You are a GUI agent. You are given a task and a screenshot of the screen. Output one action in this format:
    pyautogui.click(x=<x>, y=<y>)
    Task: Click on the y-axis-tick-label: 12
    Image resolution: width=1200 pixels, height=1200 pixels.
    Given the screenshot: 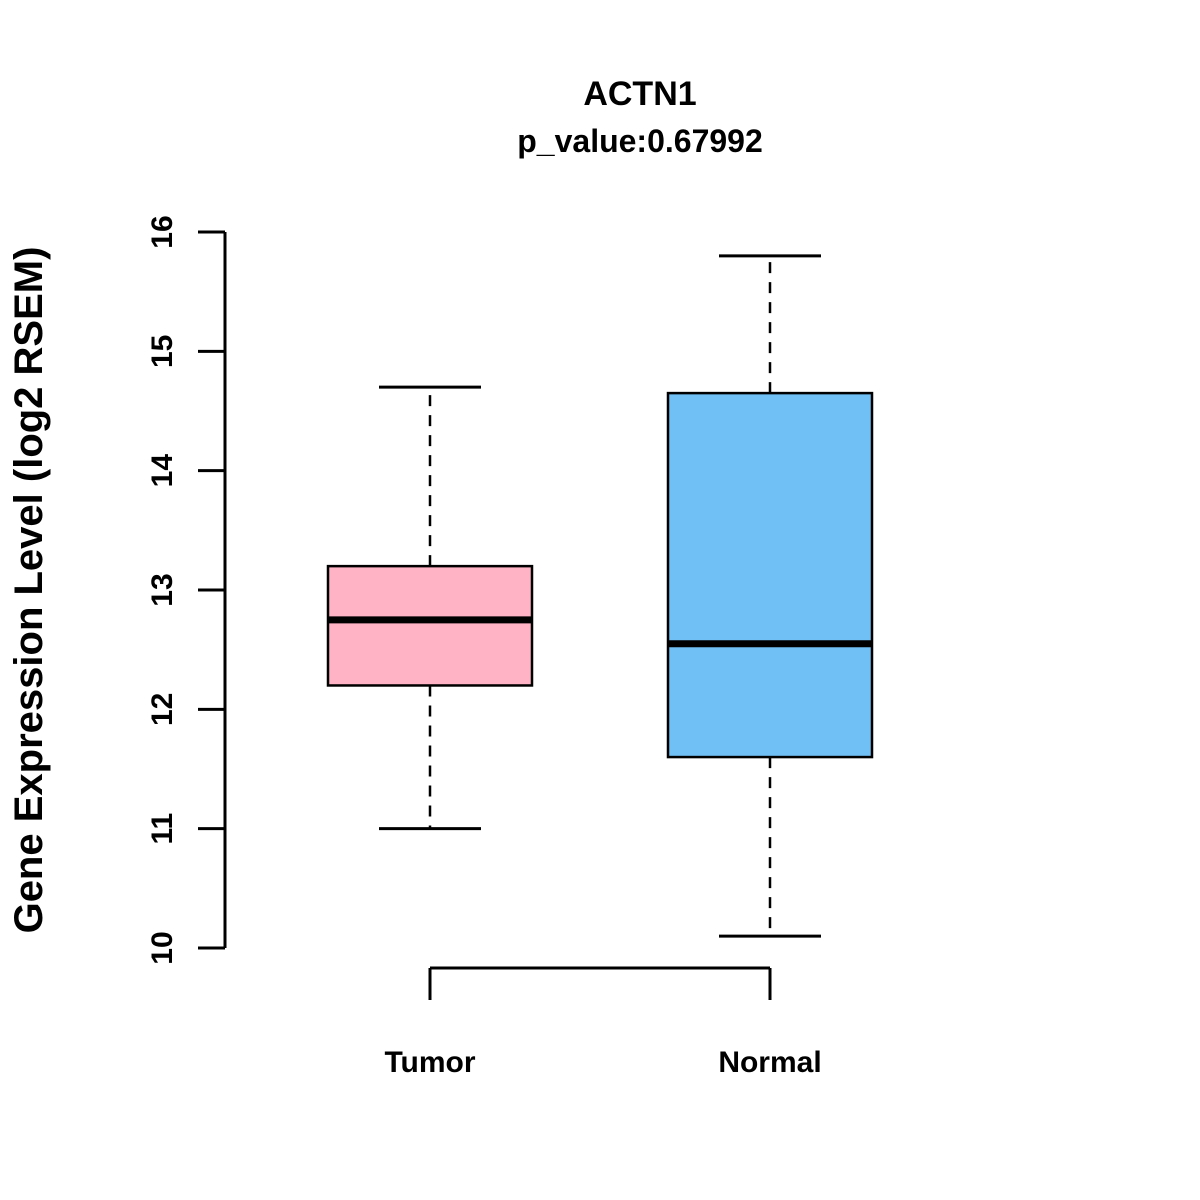 What is the action you would take?
    pyautogui.click(x=162, y=709)
    